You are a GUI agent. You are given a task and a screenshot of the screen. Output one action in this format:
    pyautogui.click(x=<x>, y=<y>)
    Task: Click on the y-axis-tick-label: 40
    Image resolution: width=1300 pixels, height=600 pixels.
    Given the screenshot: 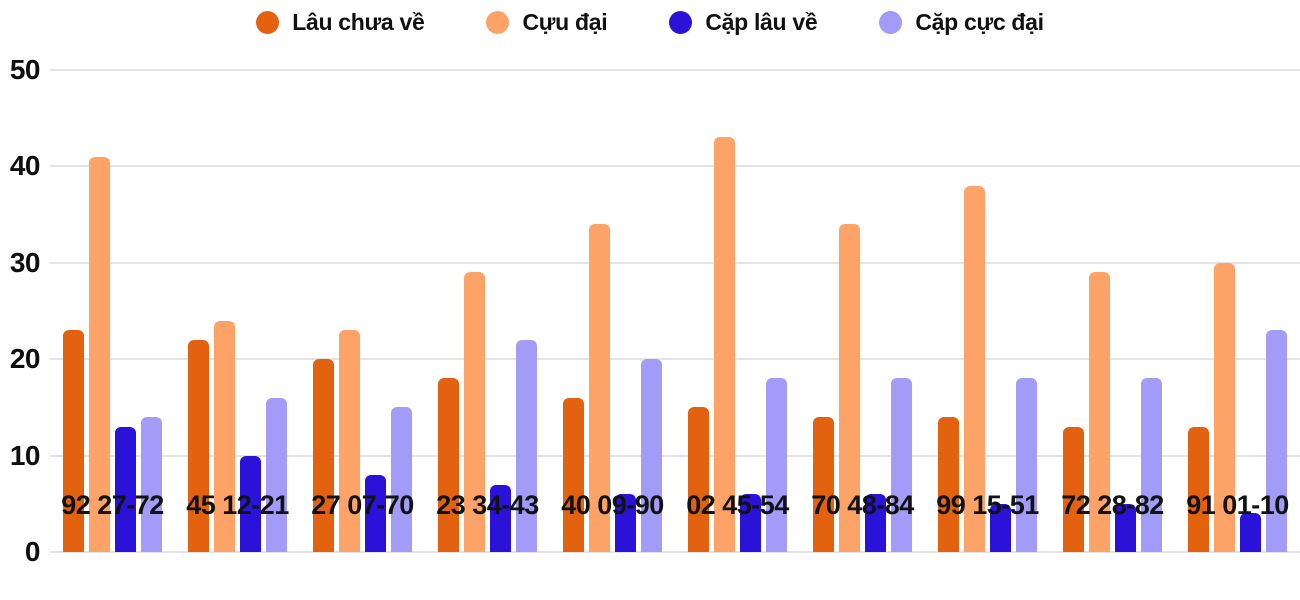 What is the action you would take?
    pyautogui.click(x=25, y=166)
    